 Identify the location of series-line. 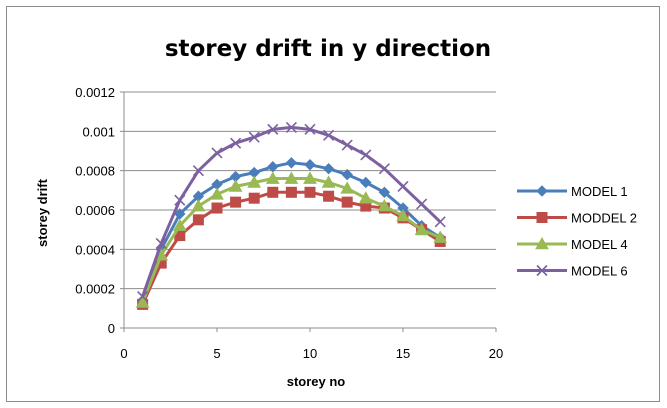
(291, 248).